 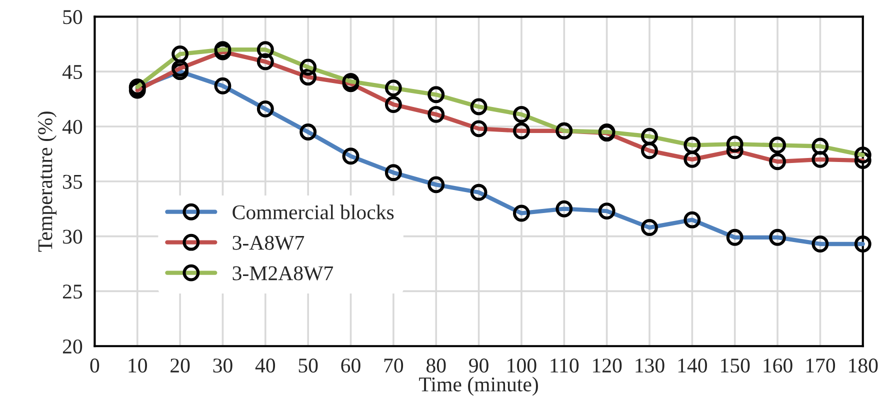 What do you see at coordinates (650, 365) in the screenshot?
I see `x-tick-label: 130` at bounding box center [650, 365].